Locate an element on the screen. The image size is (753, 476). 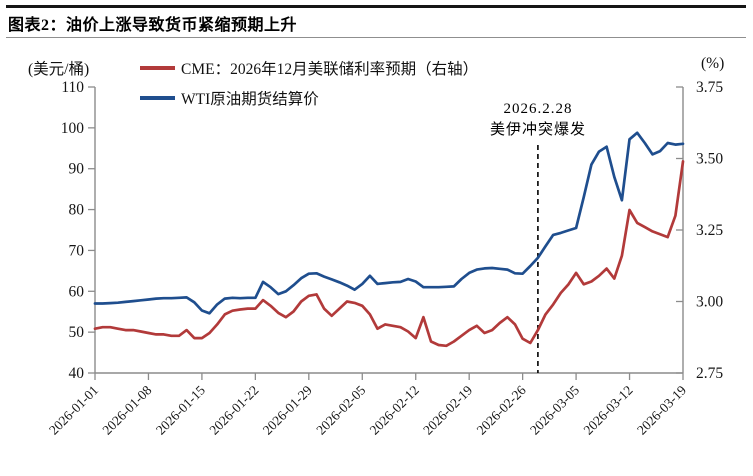
left-axis-unit-label: (美元/桶) is located at coordinates (59, 69).